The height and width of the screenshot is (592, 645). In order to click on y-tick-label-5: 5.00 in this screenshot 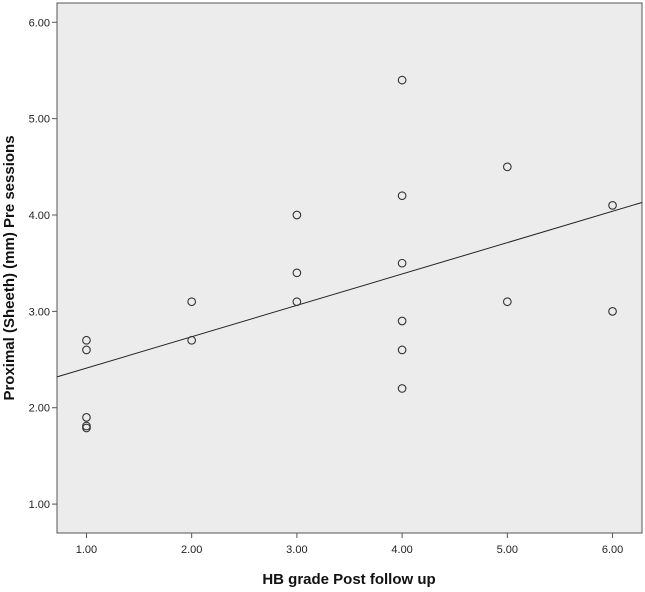, I will do `click(39, 120)`.